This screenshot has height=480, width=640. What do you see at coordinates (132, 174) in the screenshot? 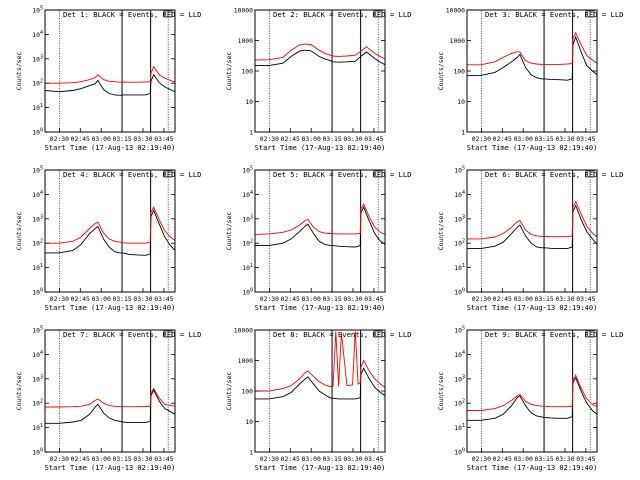
I see `chart-title: Det 4: BLACK = Events, RED = LLD` at bounding box center [132, 174].